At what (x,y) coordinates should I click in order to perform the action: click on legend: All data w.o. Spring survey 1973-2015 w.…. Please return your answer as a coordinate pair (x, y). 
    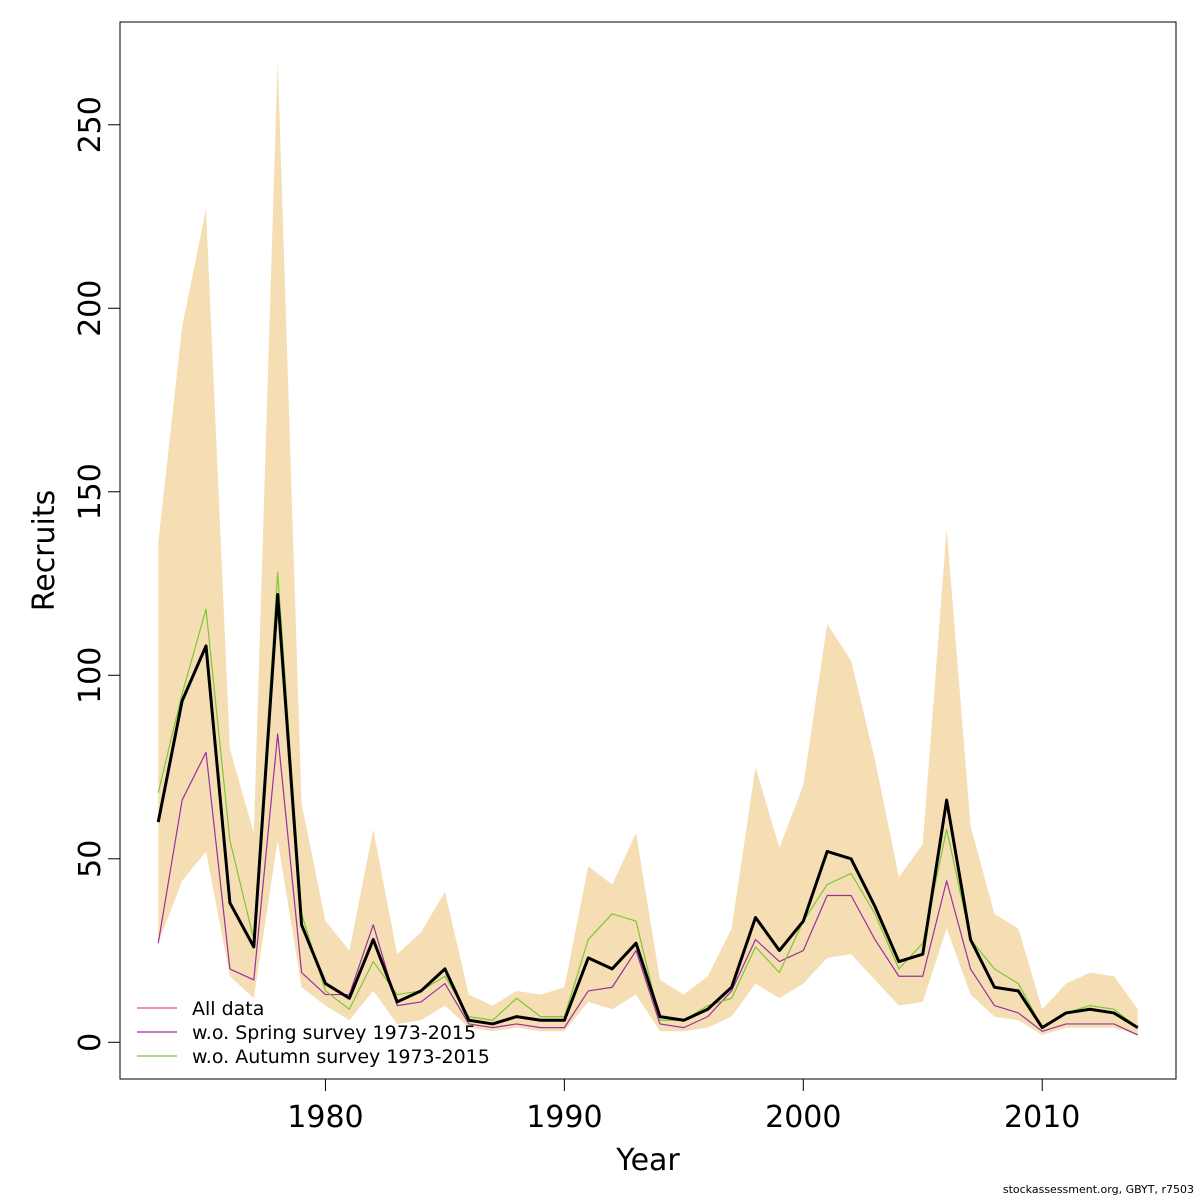
    Looking at the image, I should click on (313, 1033).